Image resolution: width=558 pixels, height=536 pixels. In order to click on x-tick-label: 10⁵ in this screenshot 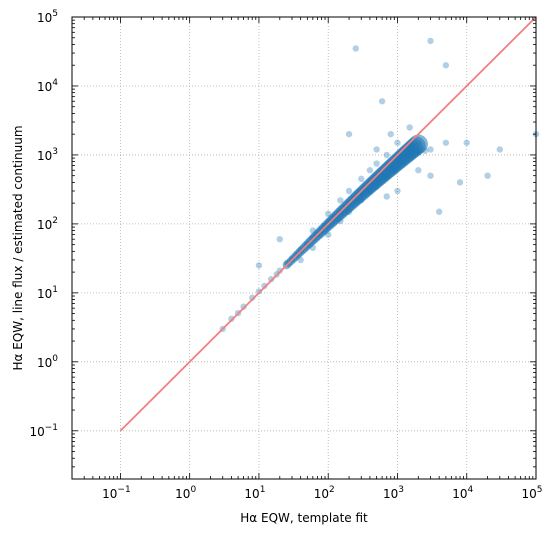, I will do `click(531, 493)`.